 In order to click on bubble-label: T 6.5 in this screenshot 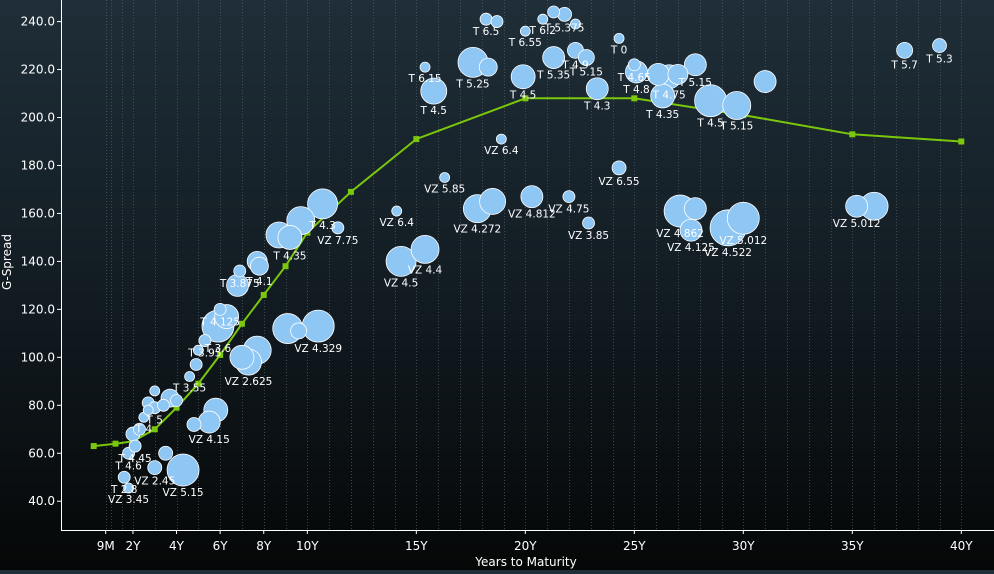, I will do `click(485, 32)`.